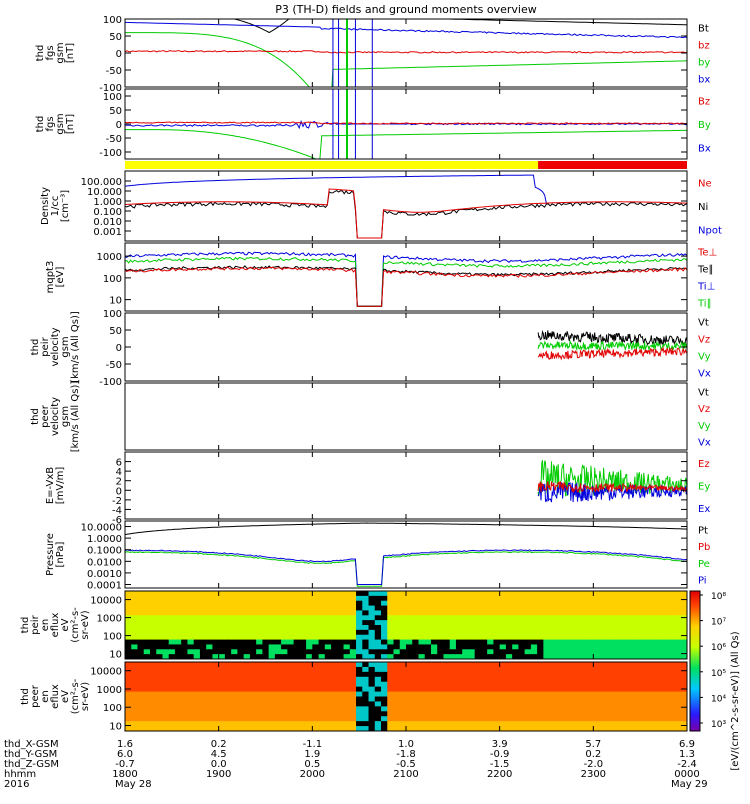 This screenshot has height=804, width=750. What do you see at coordinates (704, 357) in the screenshot?
I see `legend-entry: Vy` at bounding box center [704, 357].